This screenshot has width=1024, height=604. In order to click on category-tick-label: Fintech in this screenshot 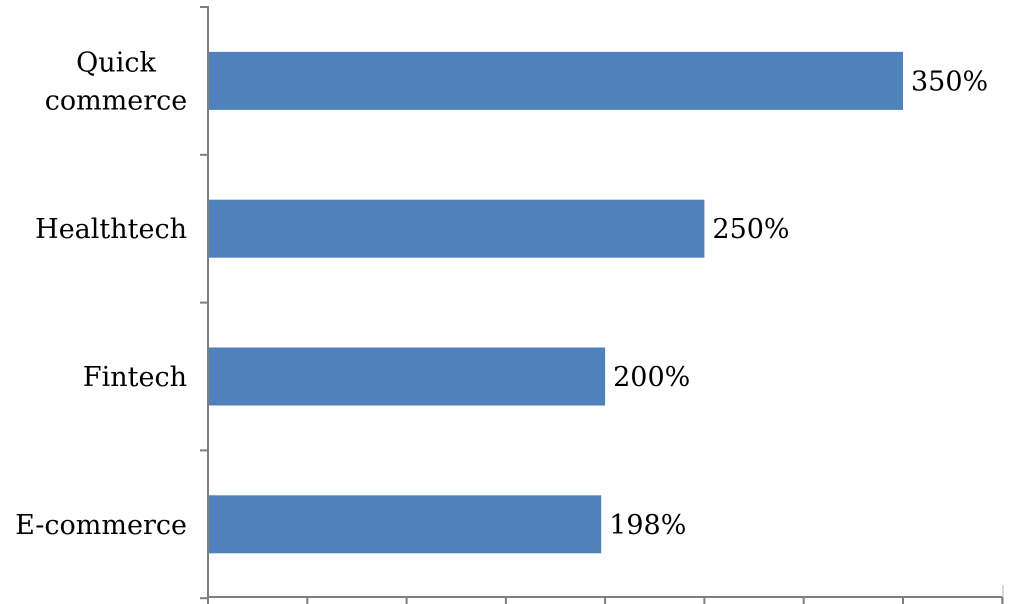, I will do `click(135, 377)`.